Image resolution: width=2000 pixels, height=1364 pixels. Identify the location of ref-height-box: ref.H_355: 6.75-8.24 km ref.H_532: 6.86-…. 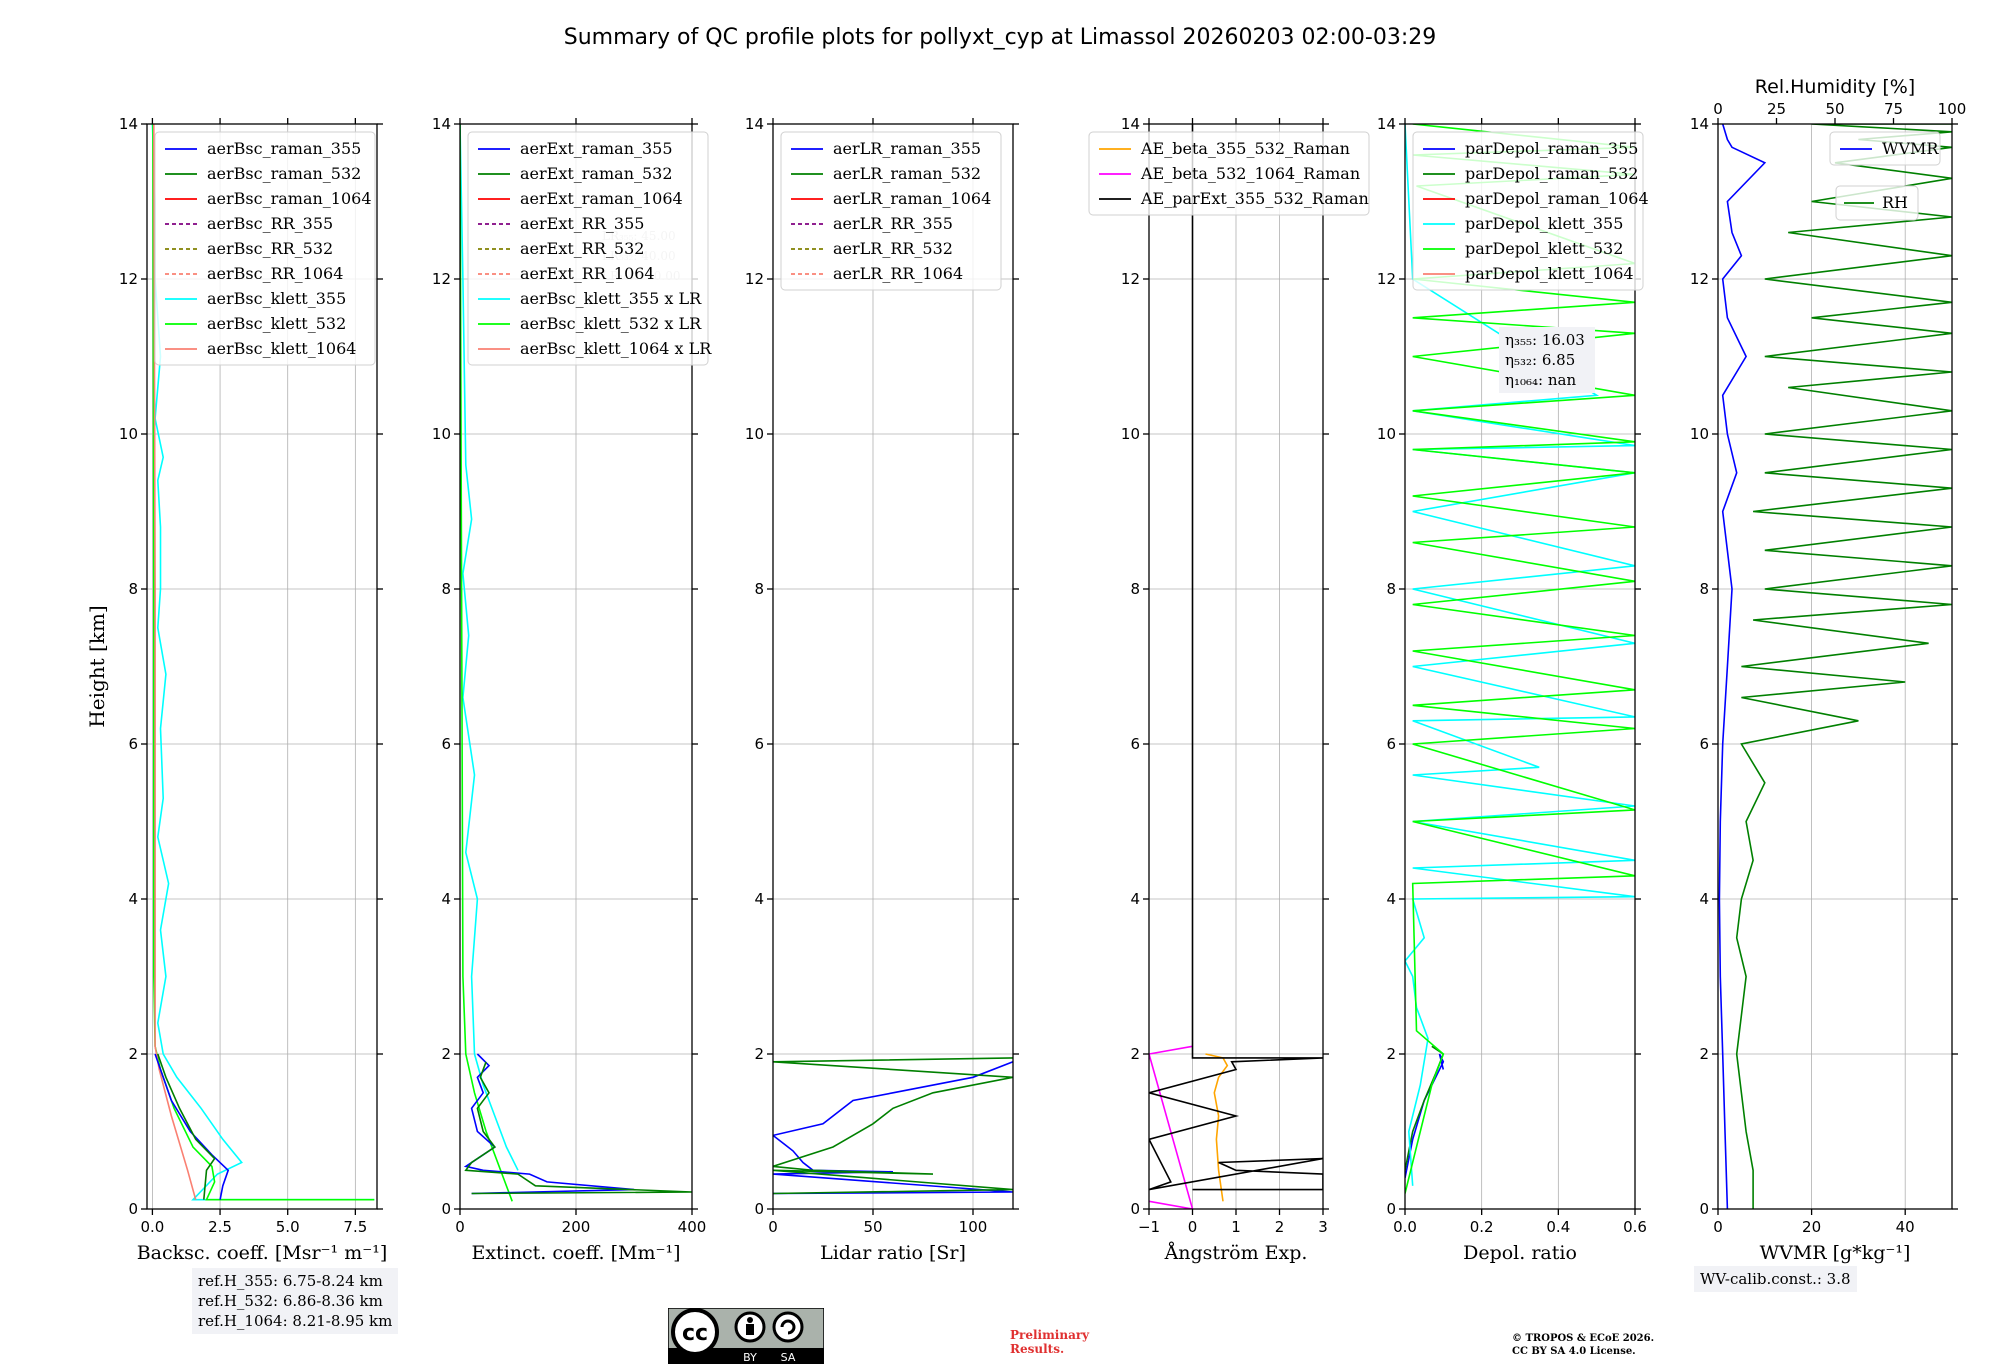
(295, 1301).